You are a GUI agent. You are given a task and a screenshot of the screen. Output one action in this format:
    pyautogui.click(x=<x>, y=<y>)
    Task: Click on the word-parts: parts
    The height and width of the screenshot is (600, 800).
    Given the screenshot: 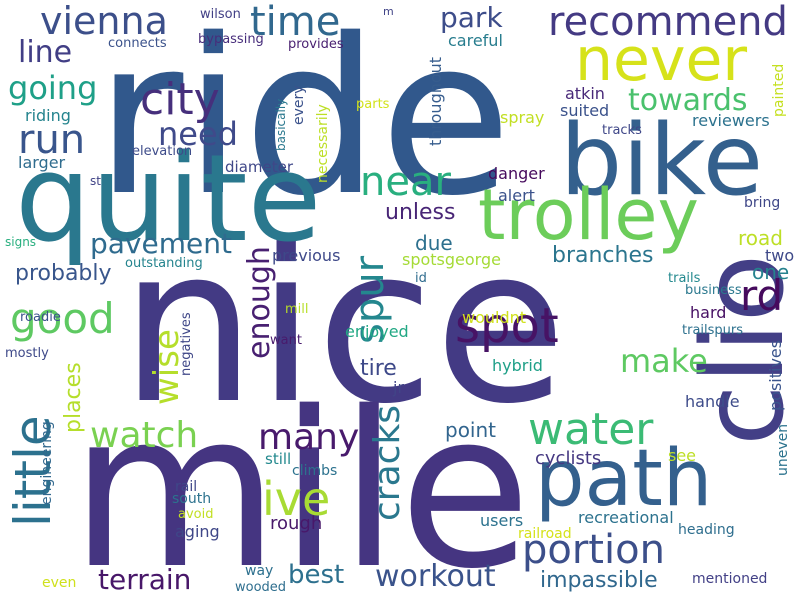 What is the action you would take?
    pyautogui.click(x=373, y=104)
    